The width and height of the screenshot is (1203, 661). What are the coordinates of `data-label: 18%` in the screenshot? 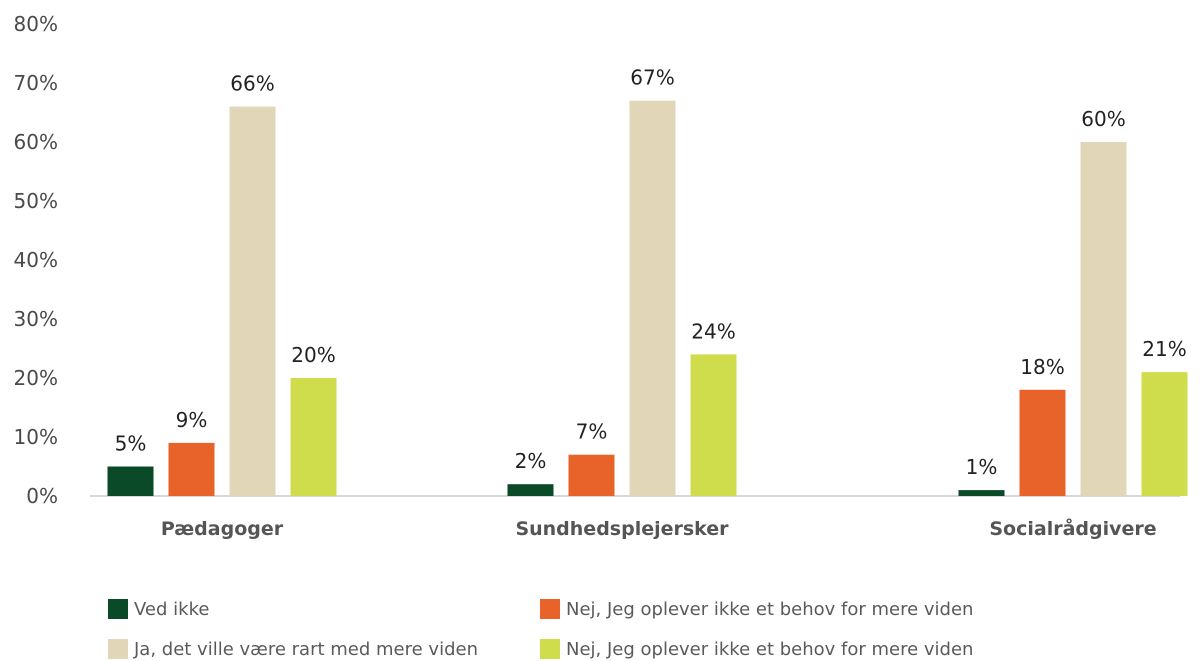 It's located at (1042, 367).